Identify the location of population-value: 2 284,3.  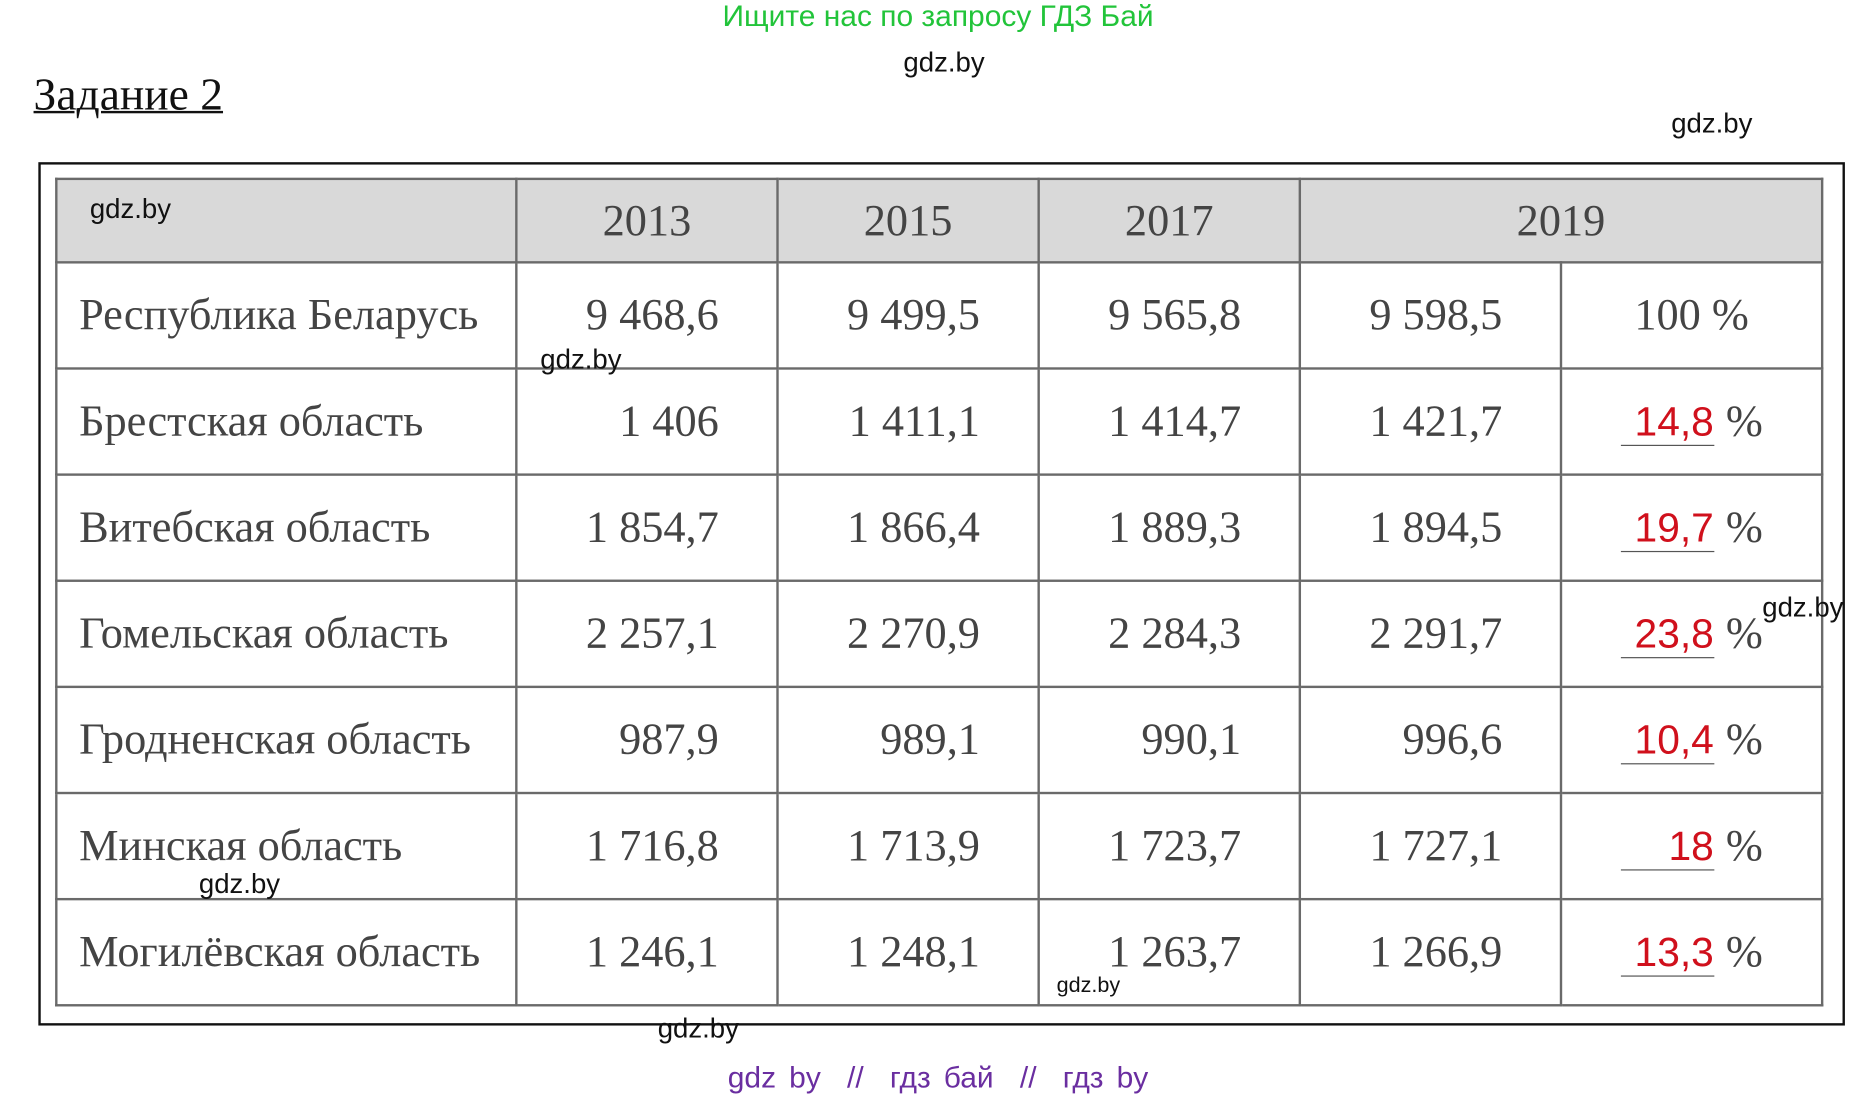
(1169, 634).